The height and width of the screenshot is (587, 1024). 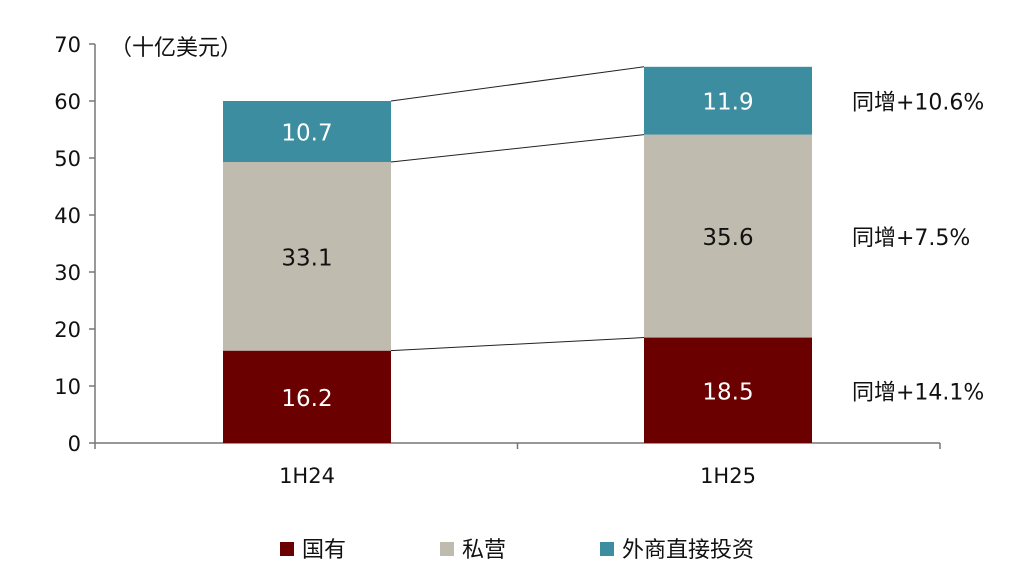 I want to click on growth-annotation: 同增+14.1%, so click(x=918, y=392).